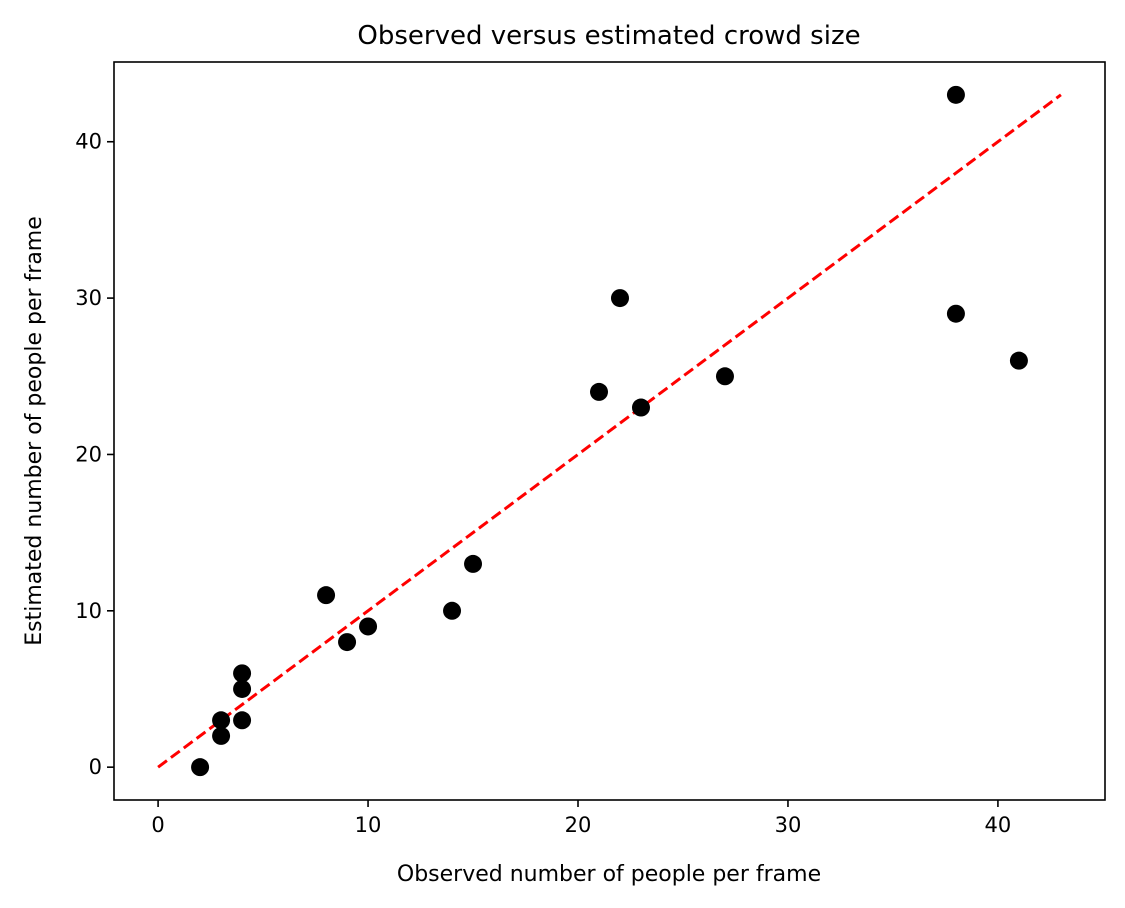  Describe the element at coordinates (88, 454) in the screenshot. I see `y-tick-label: 20` at that location.